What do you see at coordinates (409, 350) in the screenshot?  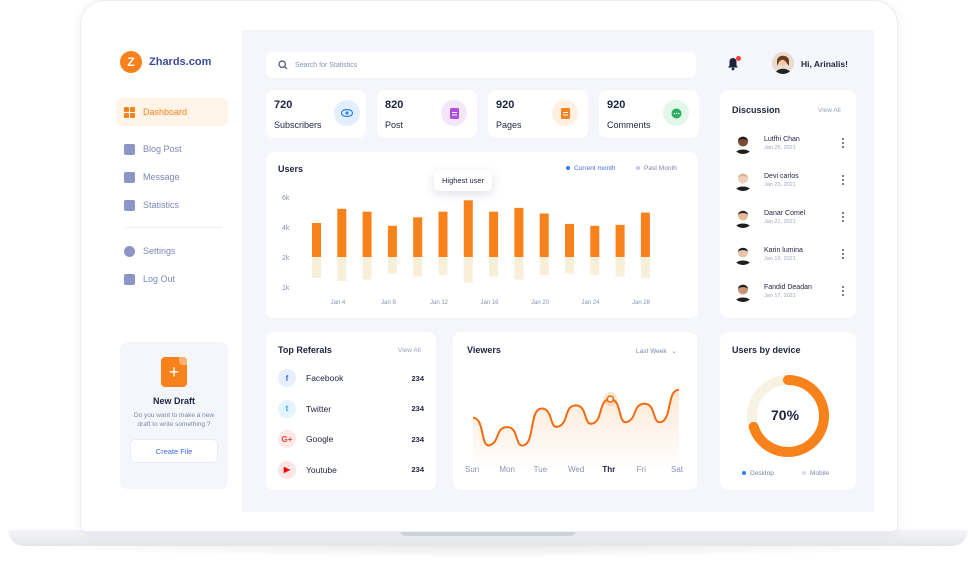 I see `referrals-view-all-link: View All` at bounding box center [409, 350].